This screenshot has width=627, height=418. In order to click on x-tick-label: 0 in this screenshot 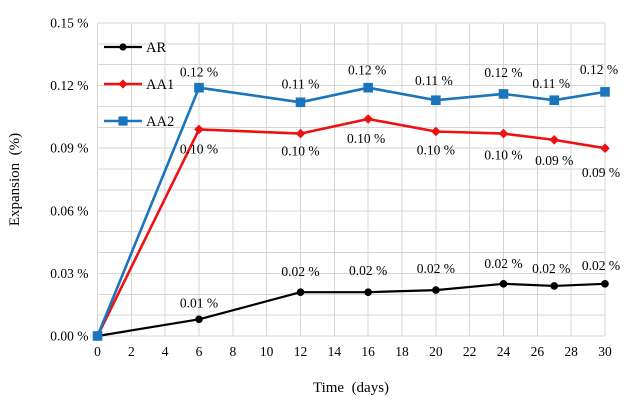, I will do `click(97, 351)`.